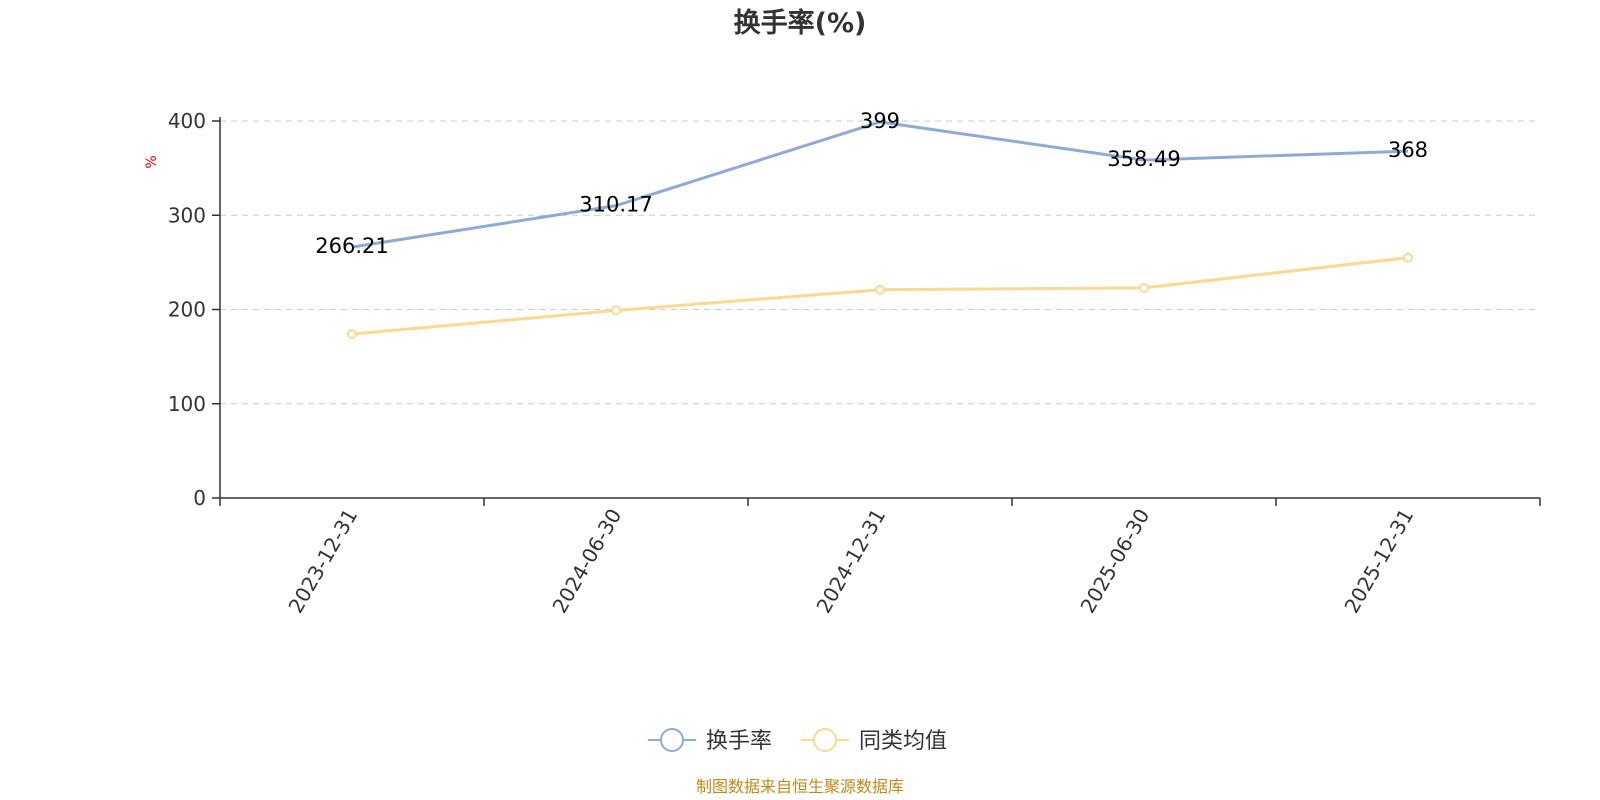  I want to click on legend-item-peer-average: 同类均值, so click(874, 741).